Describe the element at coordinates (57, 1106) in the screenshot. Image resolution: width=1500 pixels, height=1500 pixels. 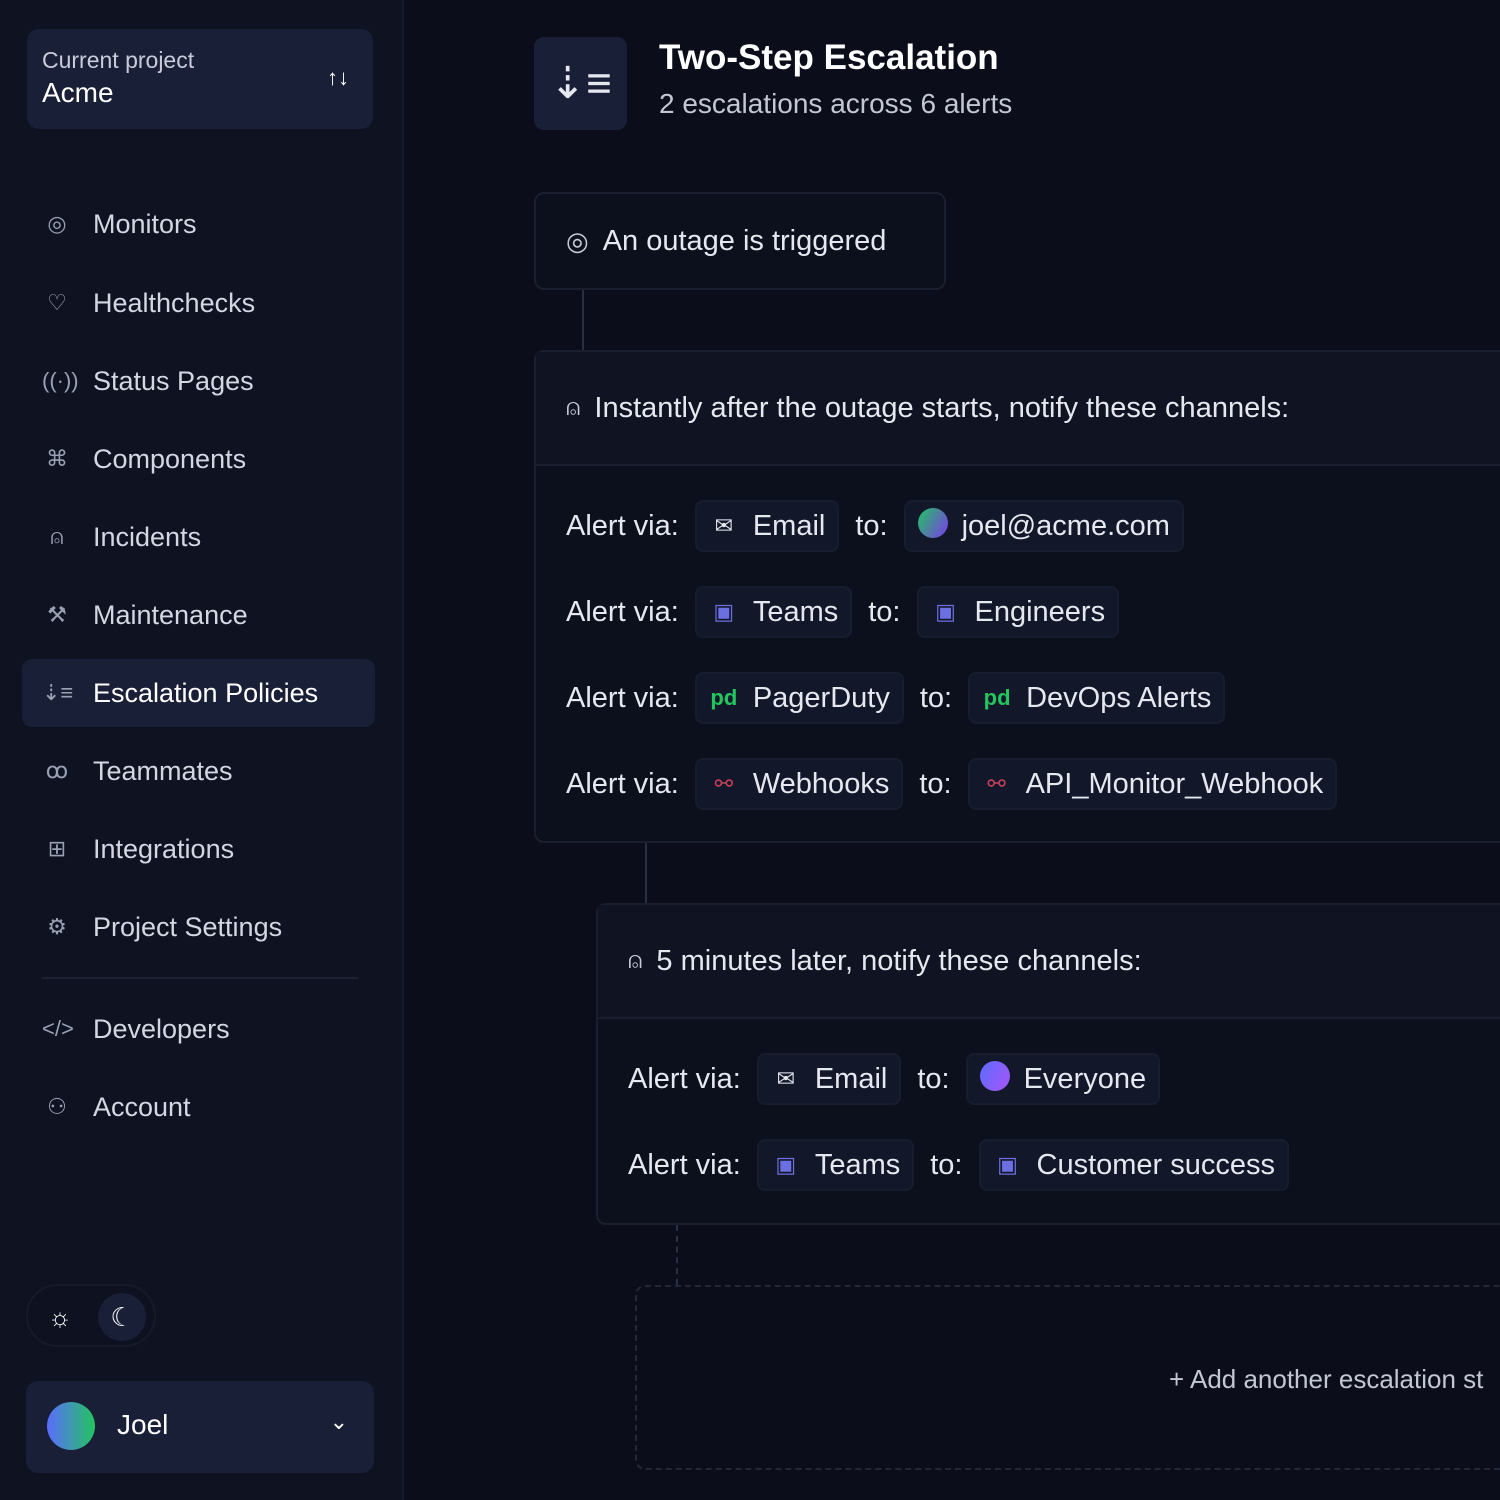
I see `user-icon: ⚇` at that location.